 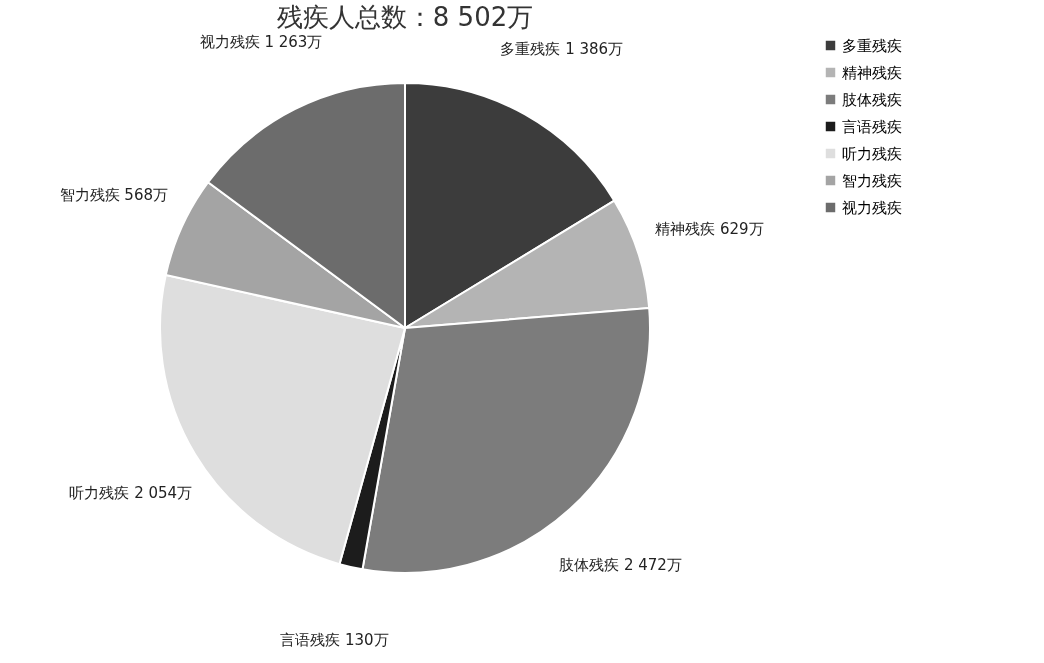 I want to click on category-label: 精神残疾 629万, so click(x=709, y=229).